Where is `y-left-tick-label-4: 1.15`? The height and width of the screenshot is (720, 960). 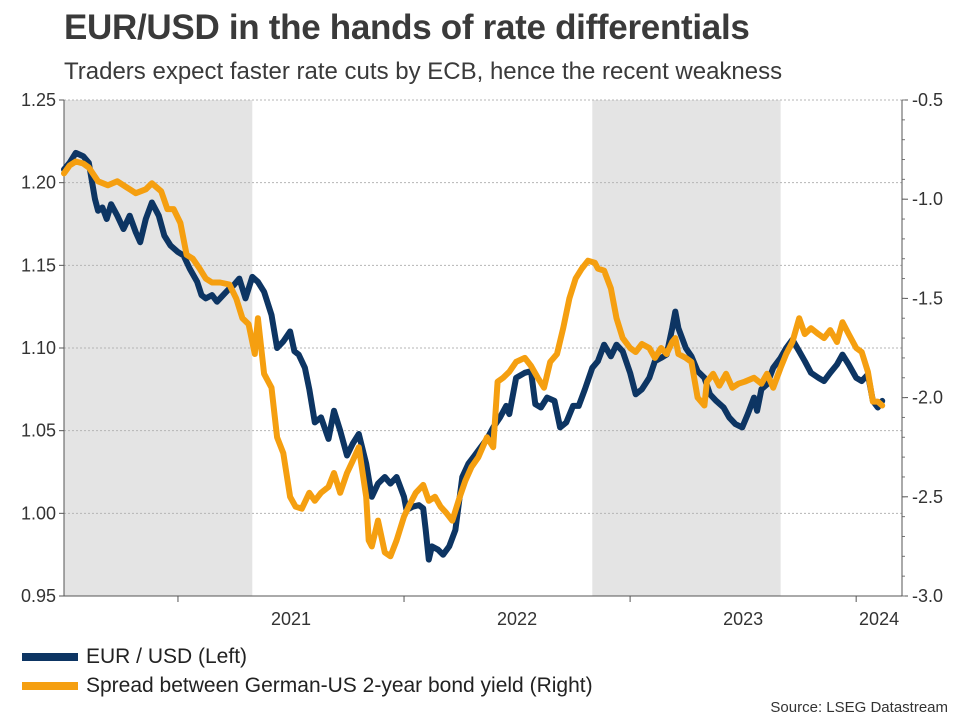
y-left-tick-label-4: 1.15 is located at coordinates (38, 265).